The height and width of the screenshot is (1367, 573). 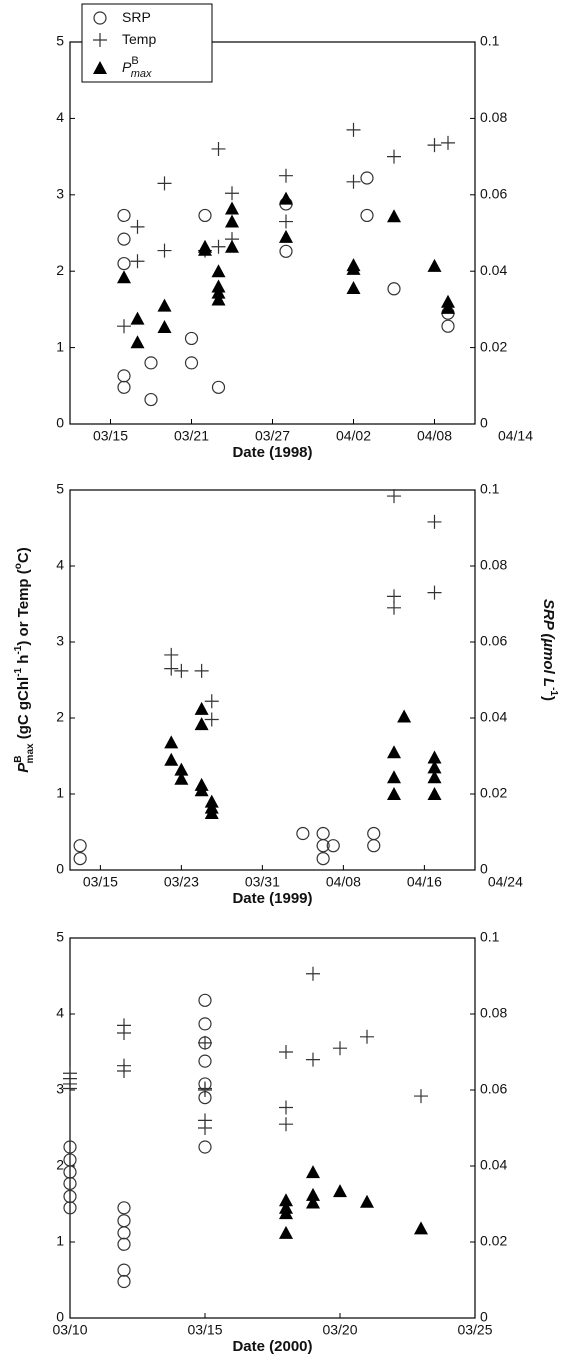 I want to click on legend-label: Temp, so click(x=139, y=39).